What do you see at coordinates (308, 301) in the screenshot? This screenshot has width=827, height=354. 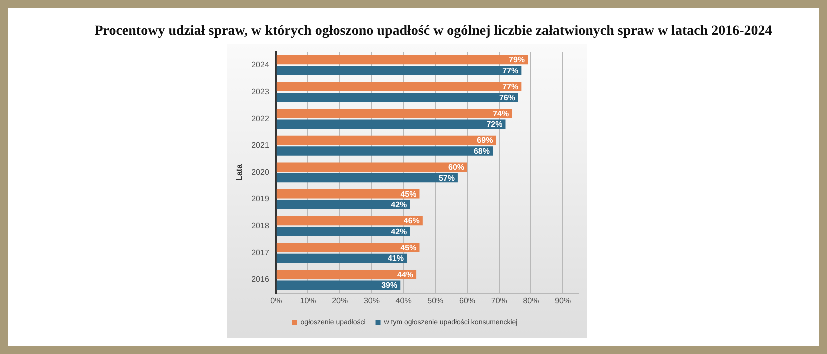 I see `x-tick-label: 10%` at bounding box center [308, 301].